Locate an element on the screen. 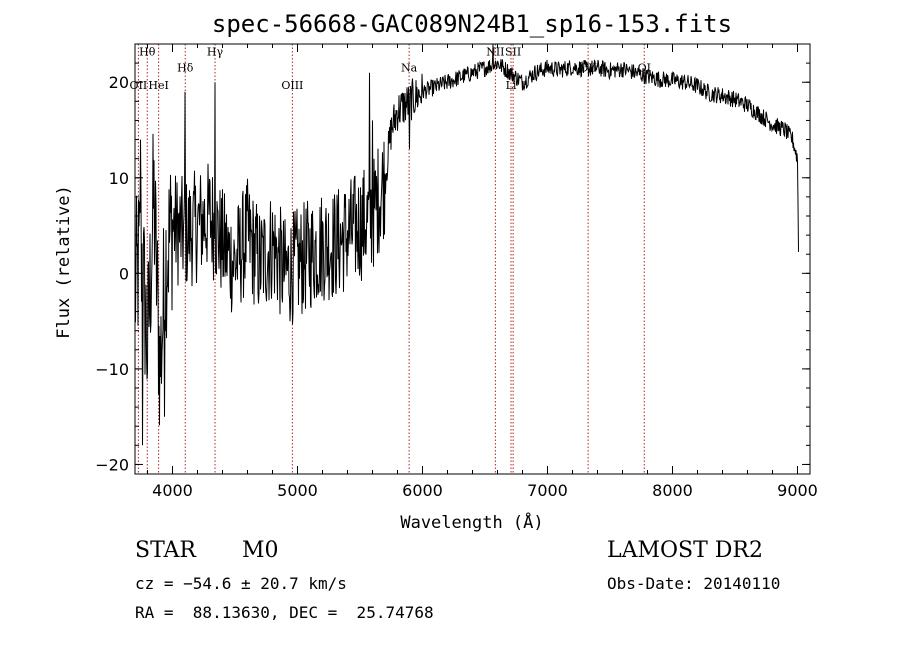 The image size is (900, 649). spectral-line-label: OIII is located at coordinates (292, 85).